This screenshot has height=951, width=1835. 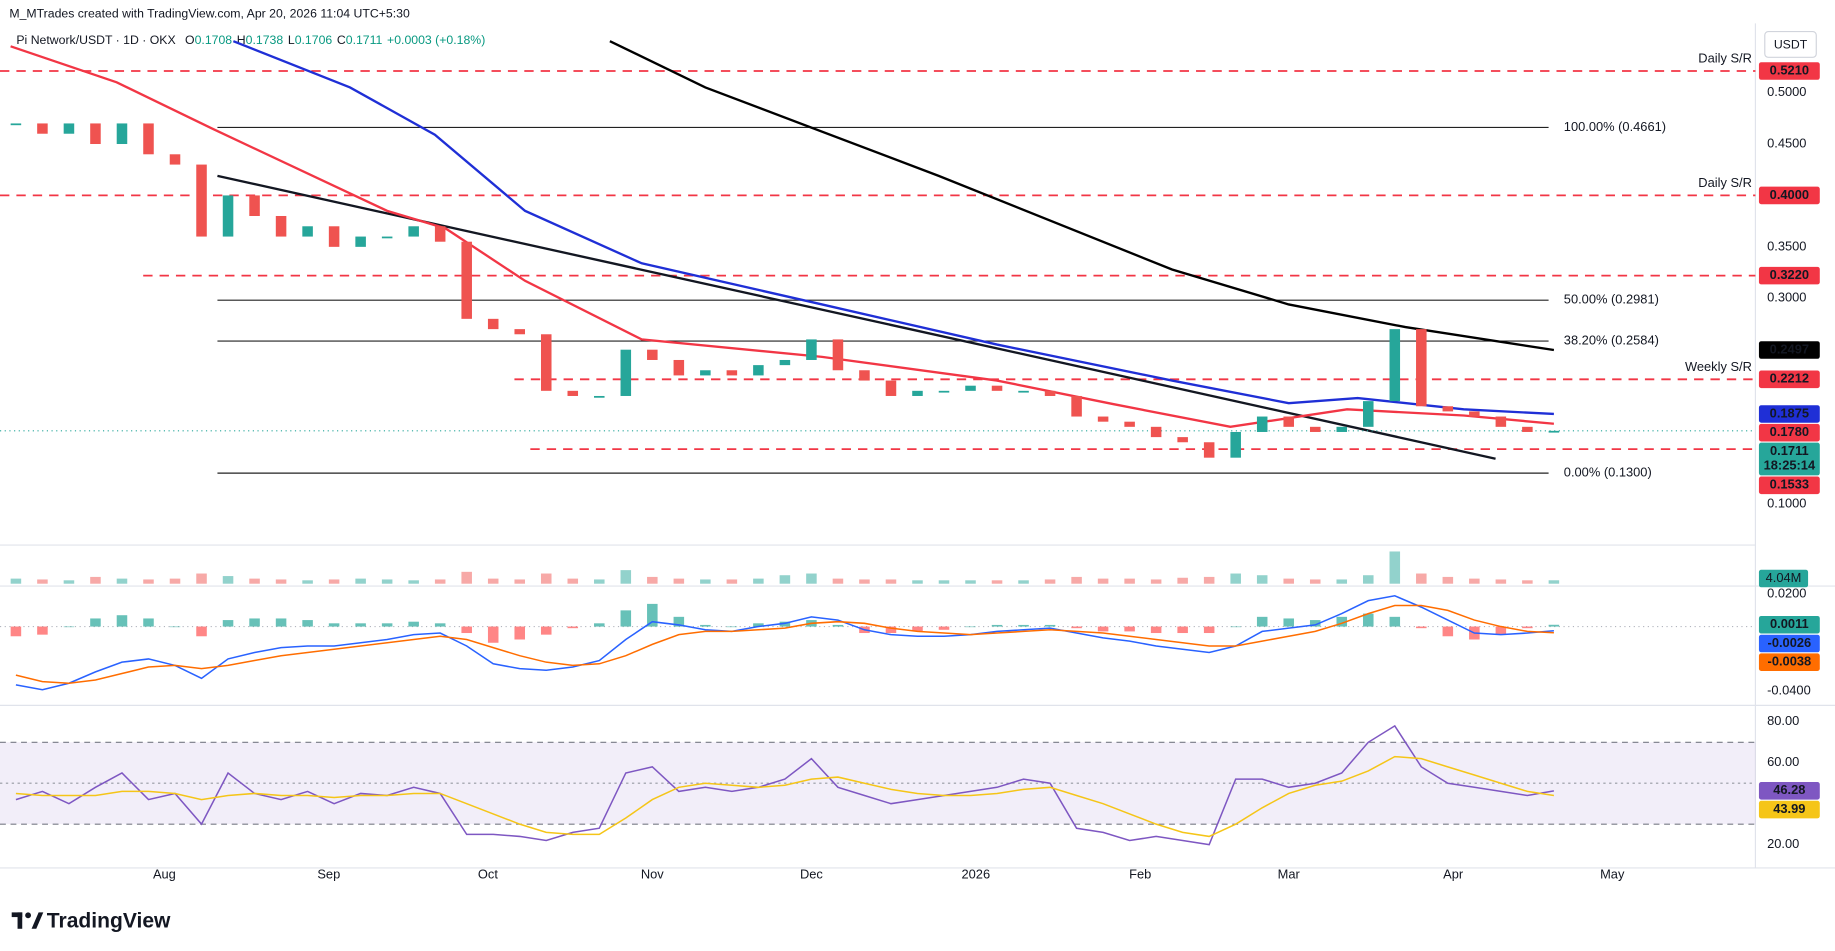 I want to click on fib-label: 50.00% (0.2981), so click(x=1611, y=299).